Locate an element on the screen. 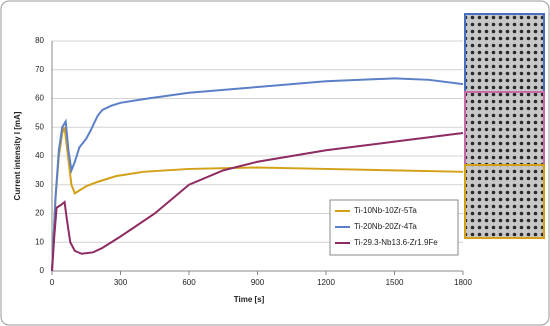  x-tick-label: 900 is located at coordinates (258, 282).